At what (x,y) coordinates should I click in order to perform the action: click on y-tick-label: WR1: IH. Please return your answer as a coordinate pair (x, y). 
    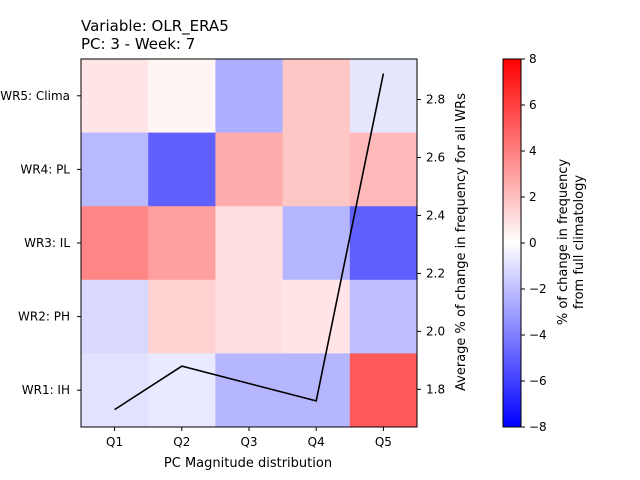
    Looking at the image, I should click on (46, 390).